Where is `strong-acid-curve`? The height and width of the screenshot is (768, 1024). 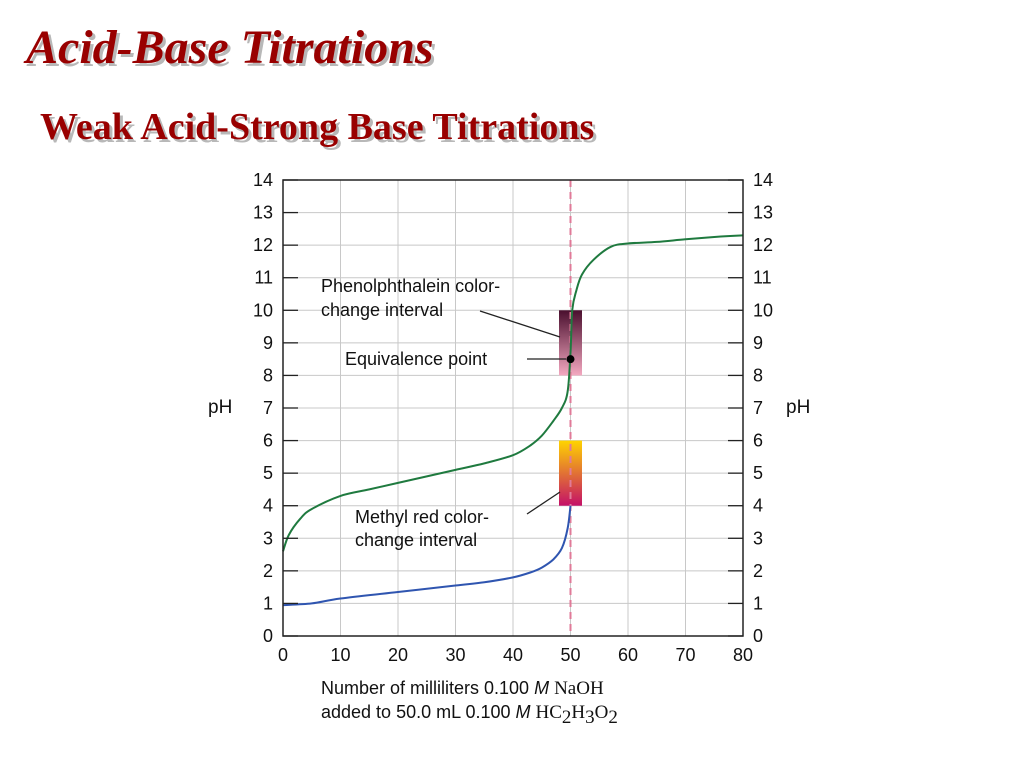
strong-acid-curve is located at coordinates (427, 556).